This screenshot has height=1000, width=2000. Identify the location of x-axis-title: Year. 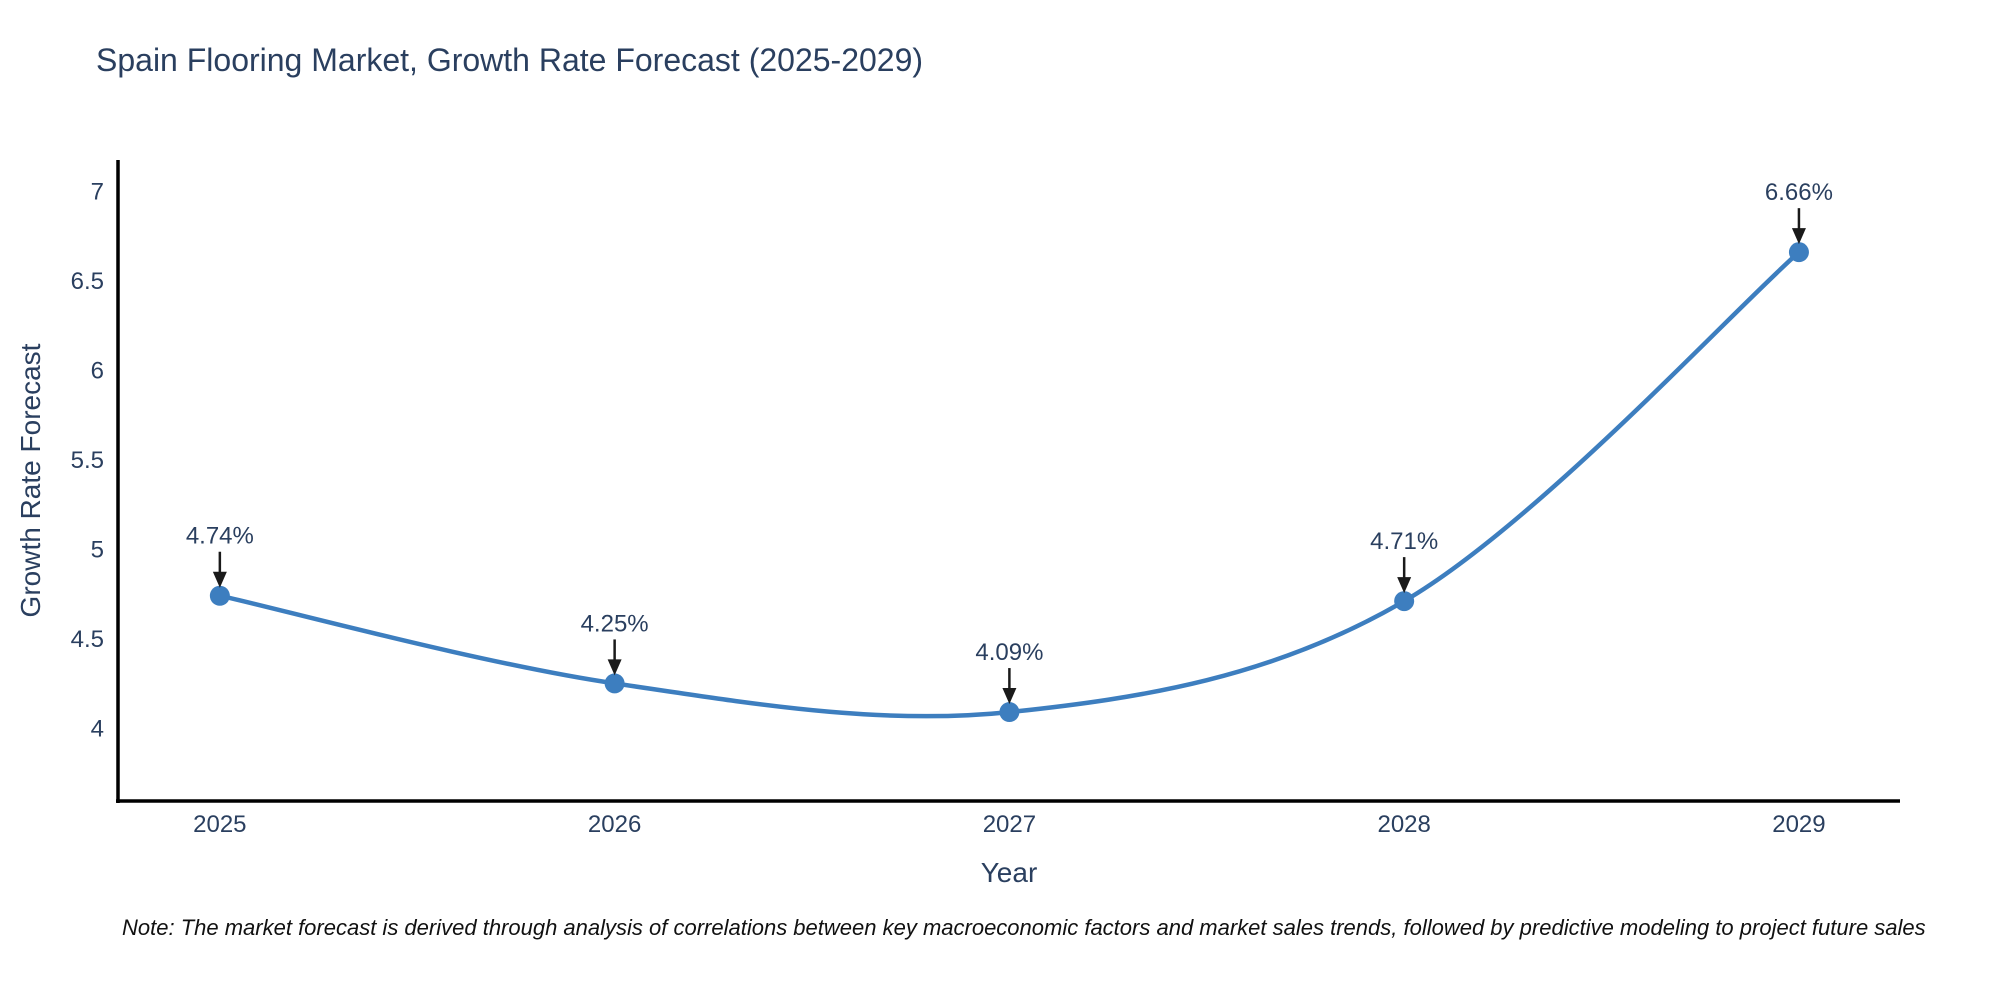
(1009, 872).